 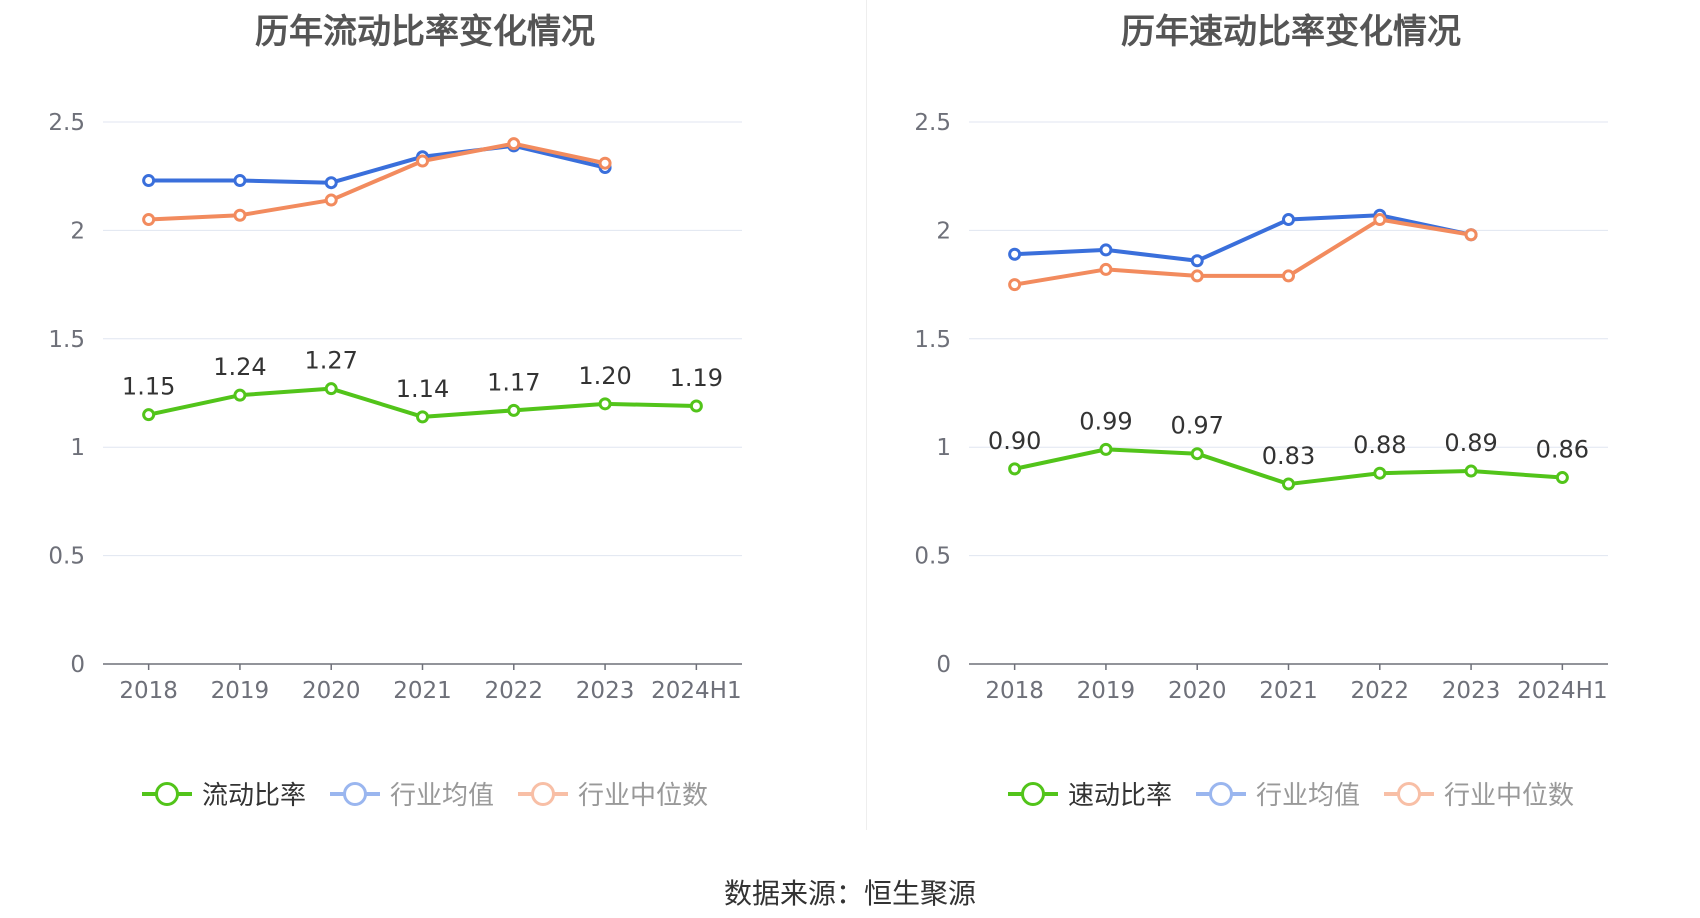 What do you see at coordinates (1288, 456) in the screenshot?
I see `data-label: 0.83` at bounding box center [1288, 456].